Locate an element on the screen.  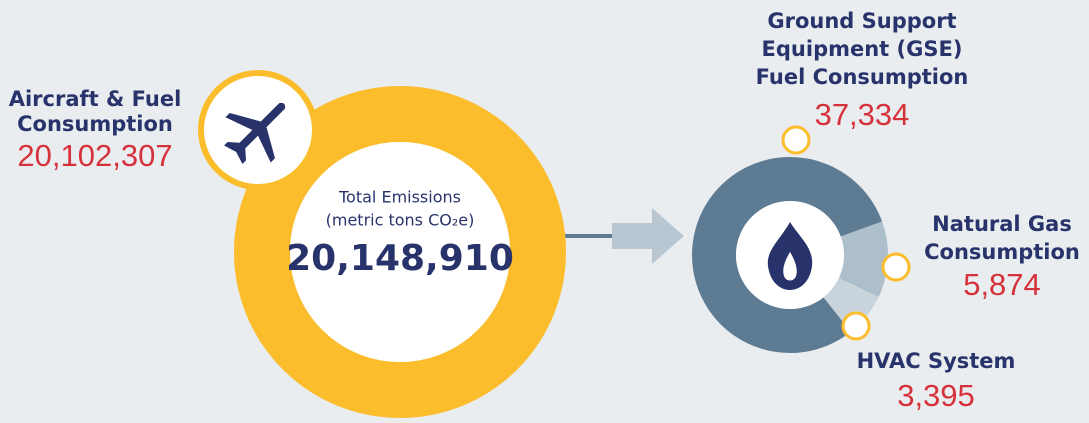
total-title: (metric tons CO₂e) is located at coordinates (400, 220).